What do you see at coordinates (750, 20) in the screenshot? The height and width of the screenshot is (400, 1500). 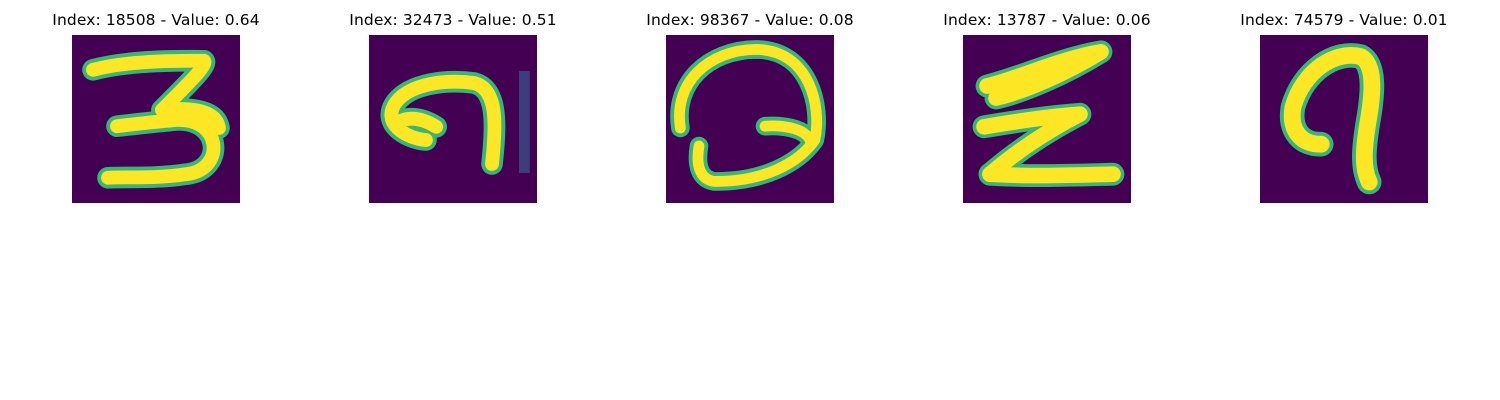 I see `panel-title: Index: 98367 - Value: 0.08` at bounding box center [750, 20].